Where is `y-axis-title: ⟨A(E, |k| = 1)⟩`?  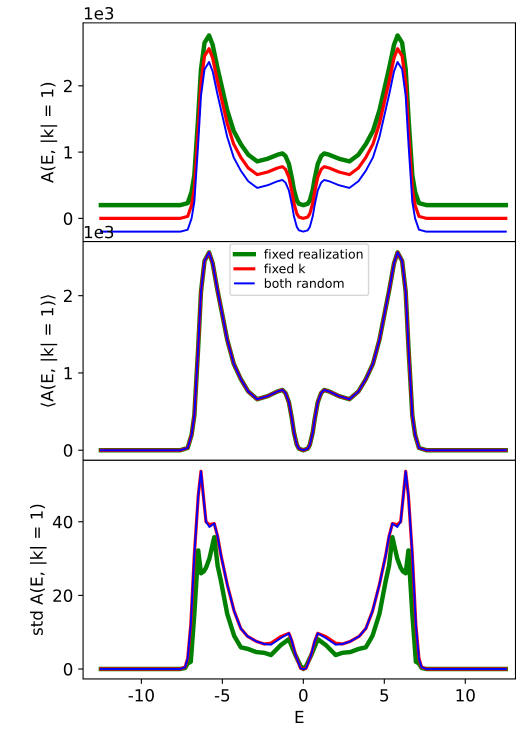
y-axis-title: ⟨A(E, |k| = 1)⟩ is located at coordinates (49, 351).